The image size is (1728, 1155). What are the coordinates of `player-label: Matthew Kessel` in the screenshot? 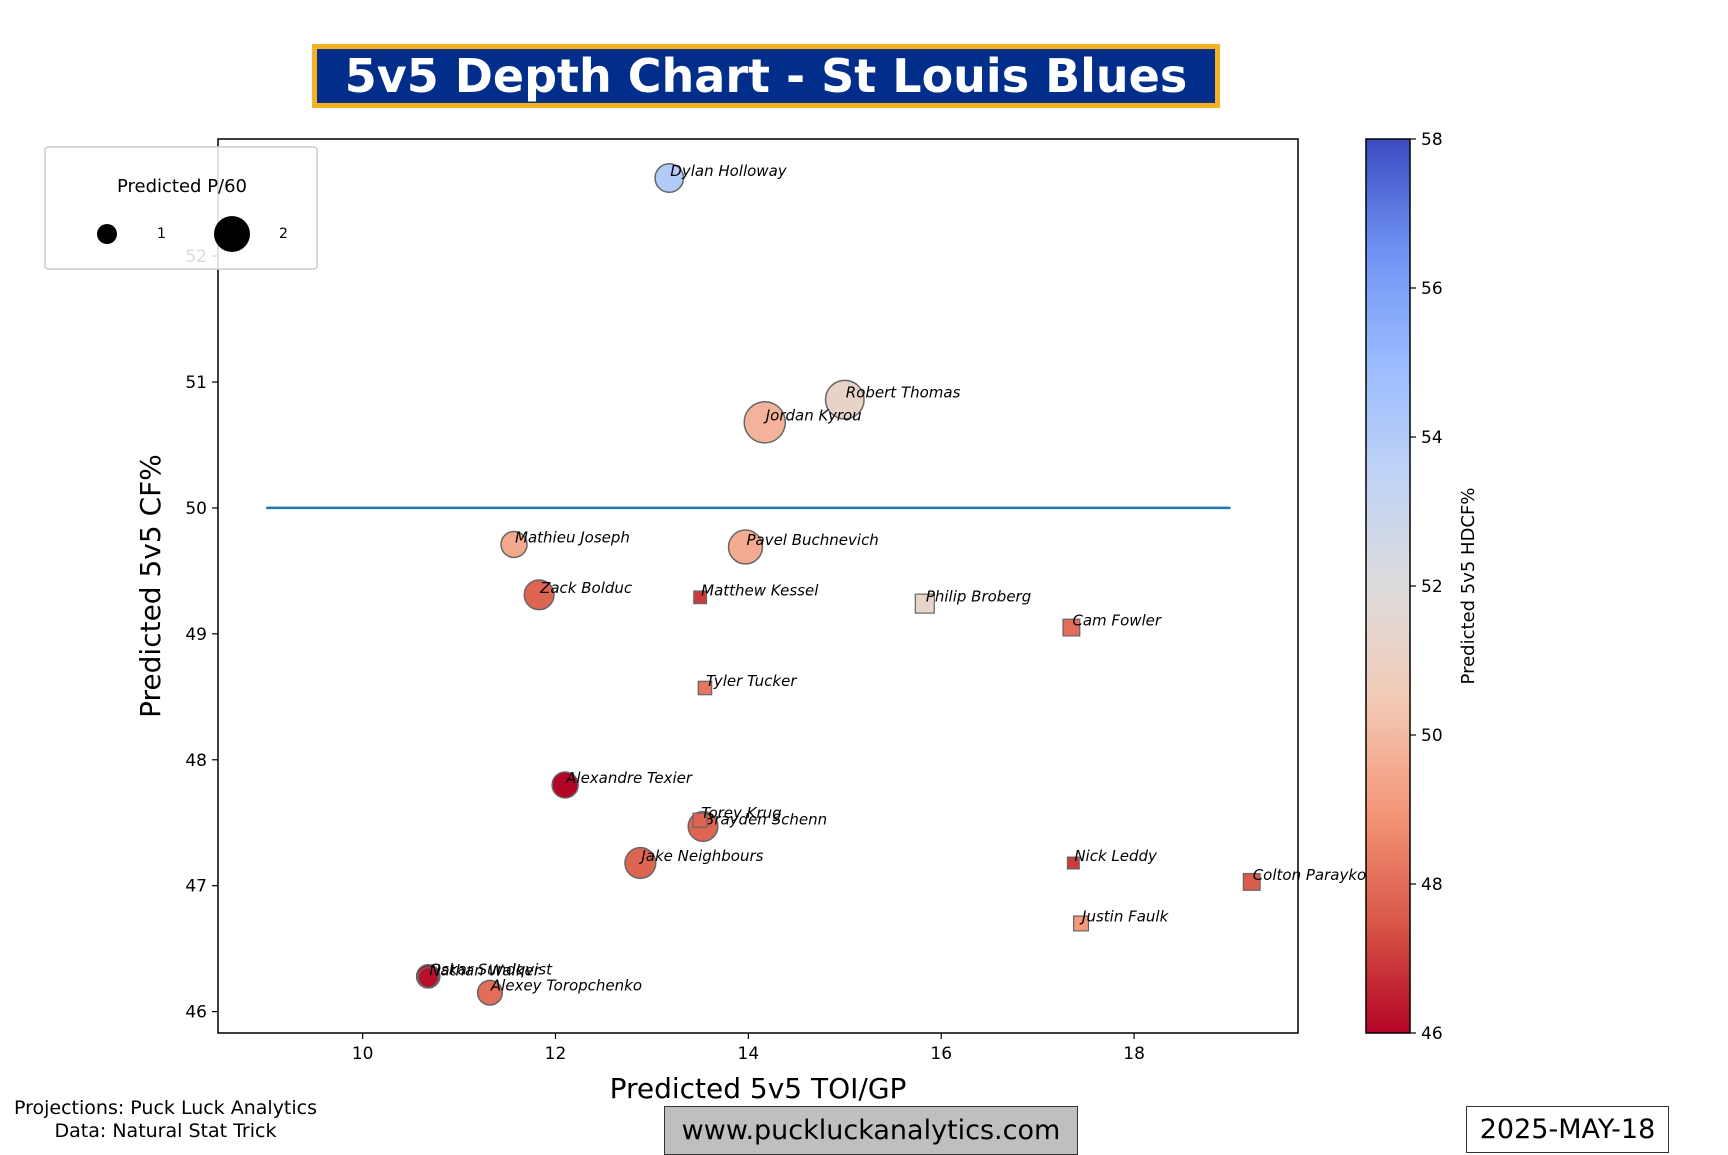 It's located at (760, 590).